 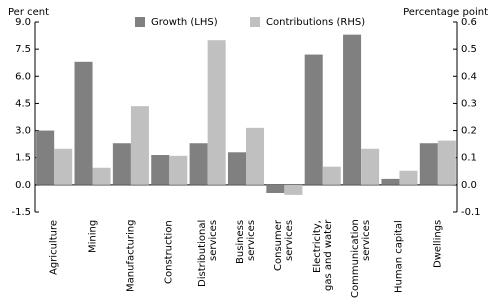 What do you see at coordinates (21, 212) in the screenshot?
I see `y-tick-label: -1.5` at bounding box center [21, 212].